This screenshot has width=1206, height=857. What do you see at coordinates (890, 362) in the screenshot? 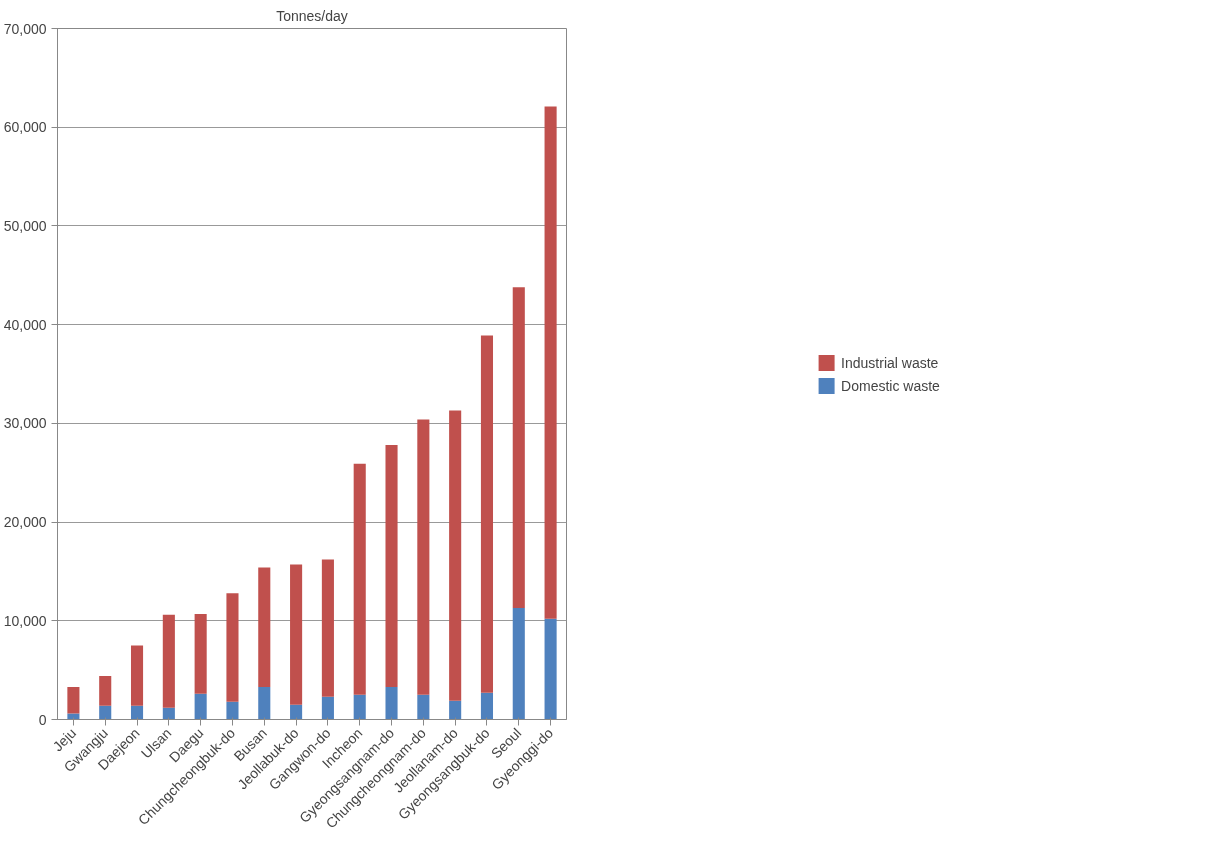
I see `legend-label: Industrial waste` at bounding box center [890, 362].